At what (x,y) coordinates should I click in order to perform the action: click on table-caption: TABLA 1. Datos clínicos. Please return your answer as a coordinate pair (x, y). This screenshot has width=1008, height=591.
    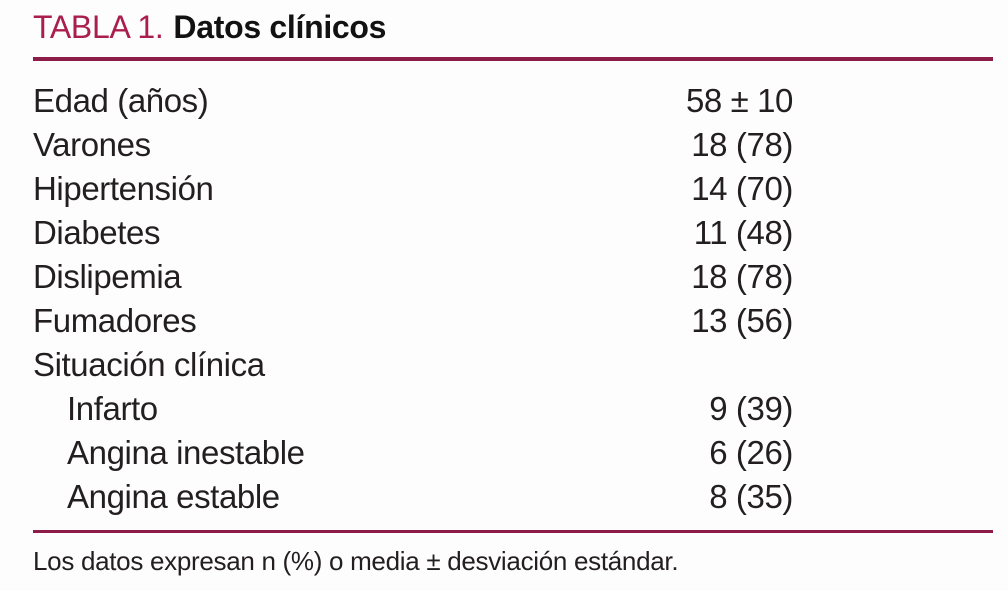
    Looking at the image, I should click on (209, 27).